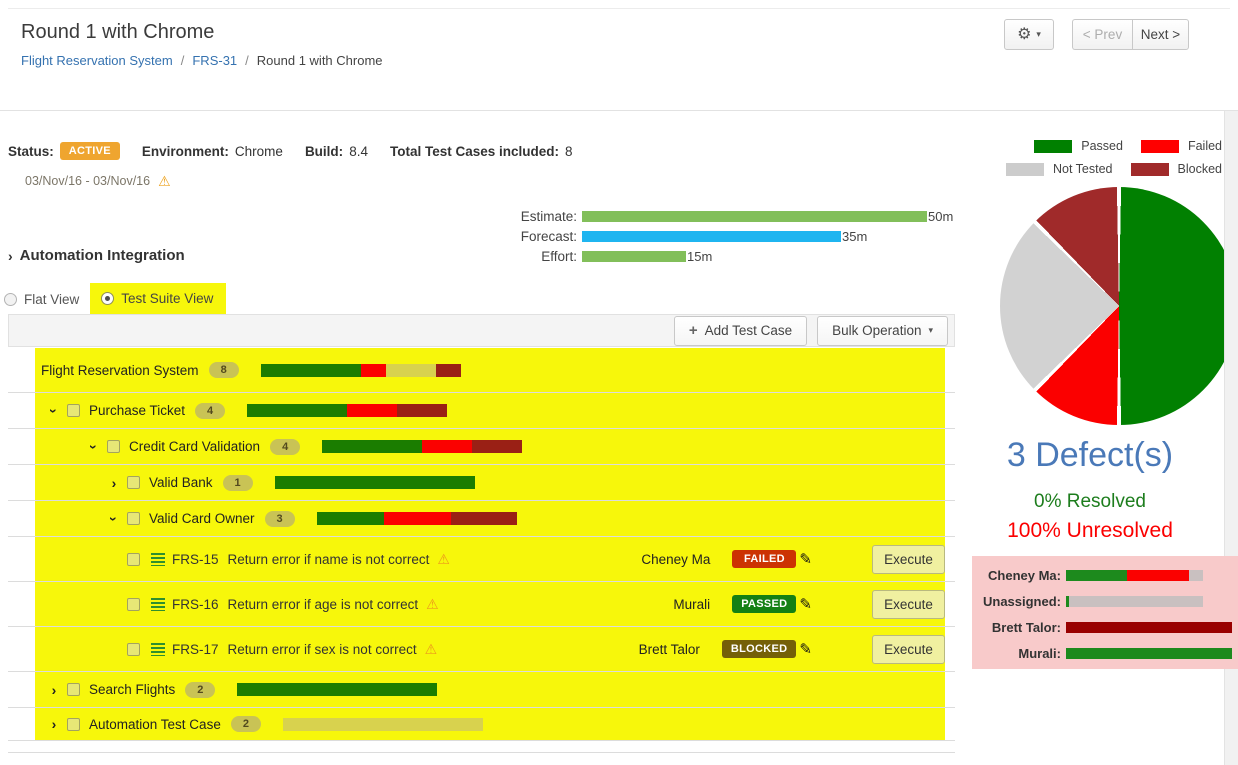  I want to click on test-case-key: FRS-15, so click(195, 559).